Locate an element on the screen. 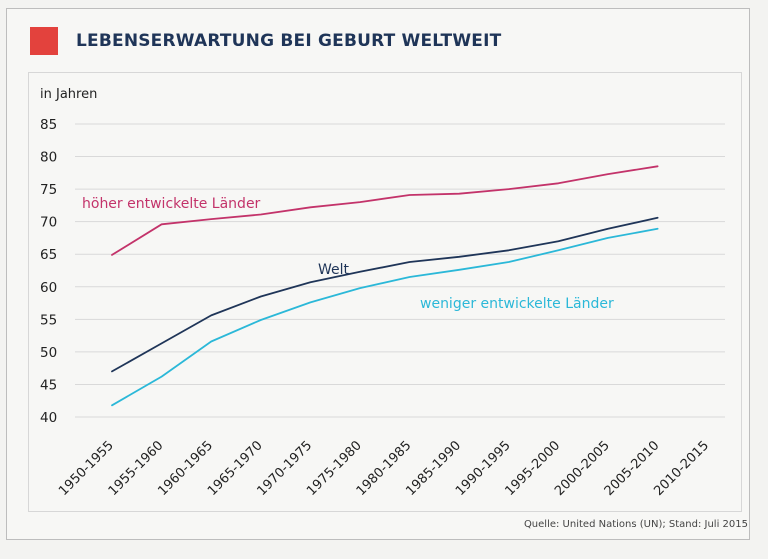  y-tick-label: 65 is located at coordinates (48, 255).